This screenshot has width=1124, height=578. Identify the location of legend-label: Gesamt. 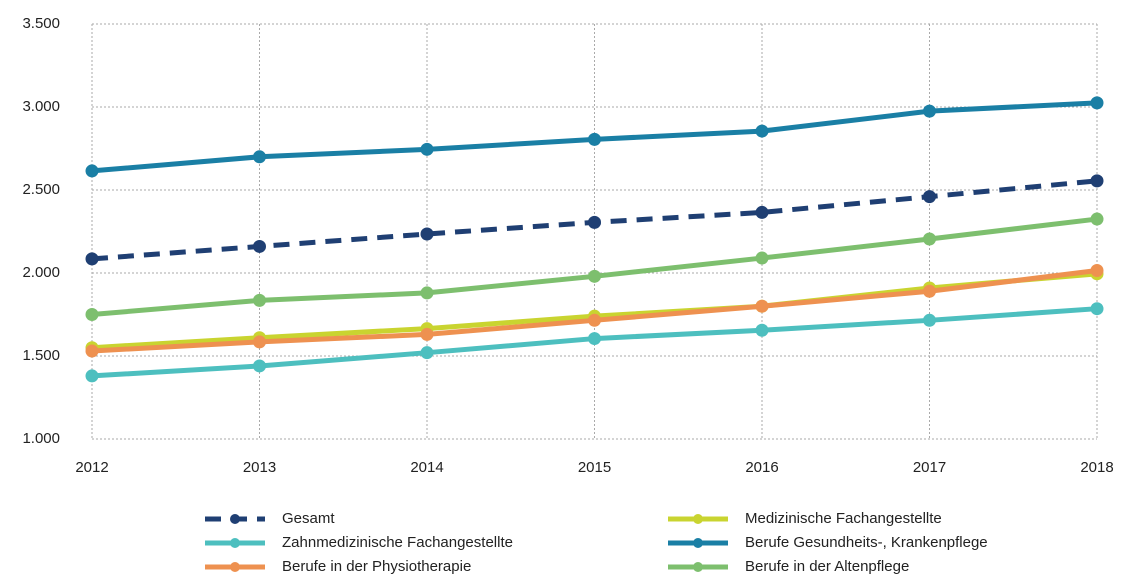
(308, 518).